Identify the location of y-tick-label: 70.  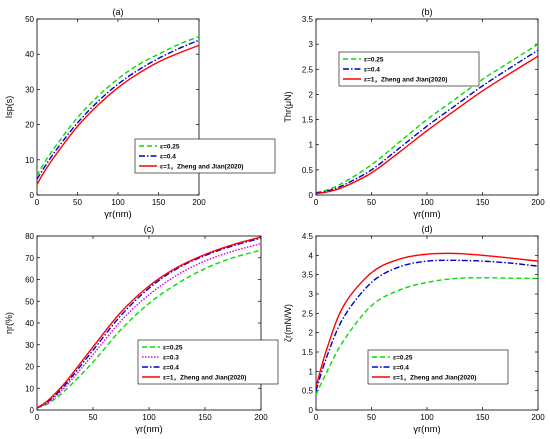
(29, 258).